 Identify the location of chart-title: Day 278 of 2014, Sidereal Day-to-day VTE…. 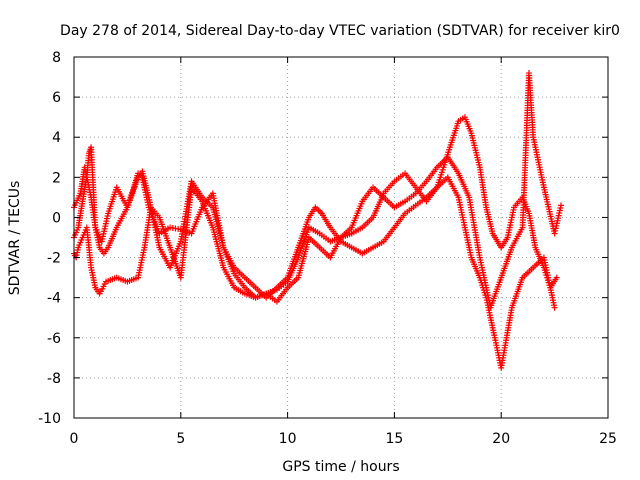
(340, 31).